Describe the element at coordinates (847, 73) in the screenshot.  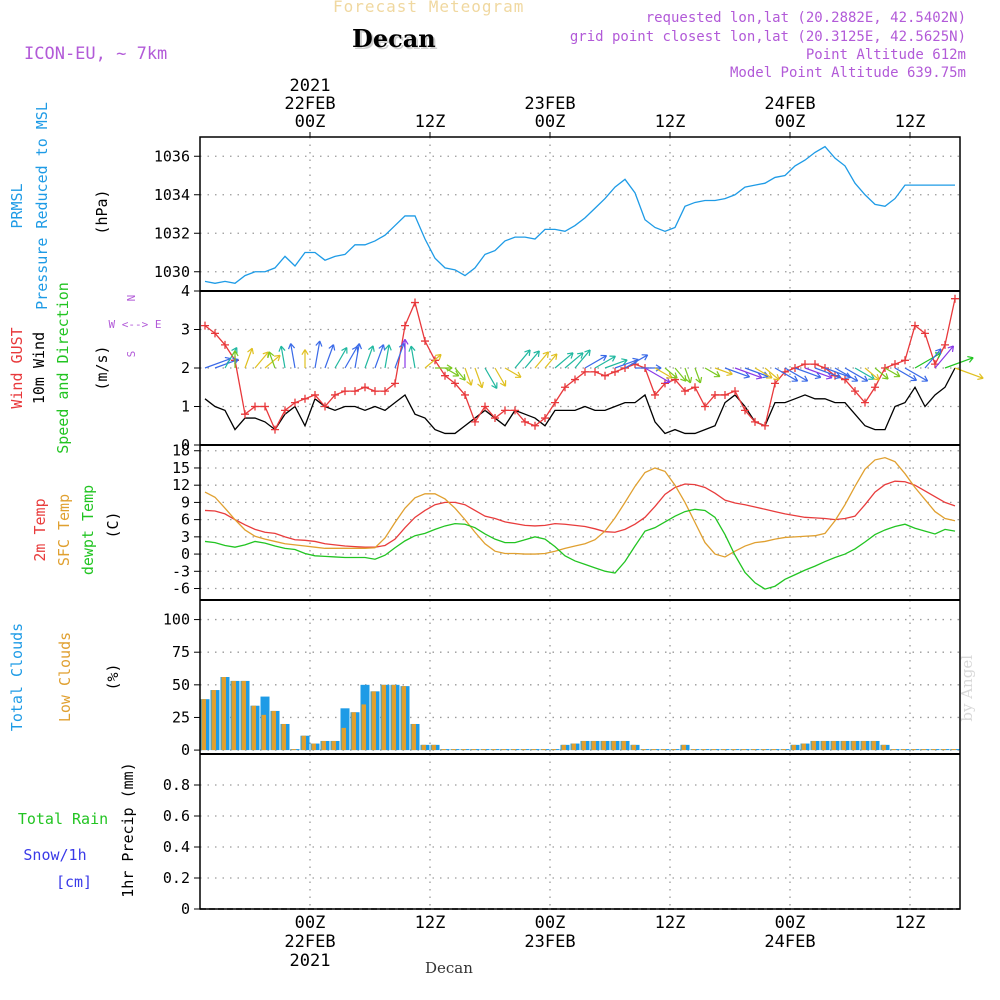
I see `model-altitude: Model Point Altitude 639.75m` at that location.